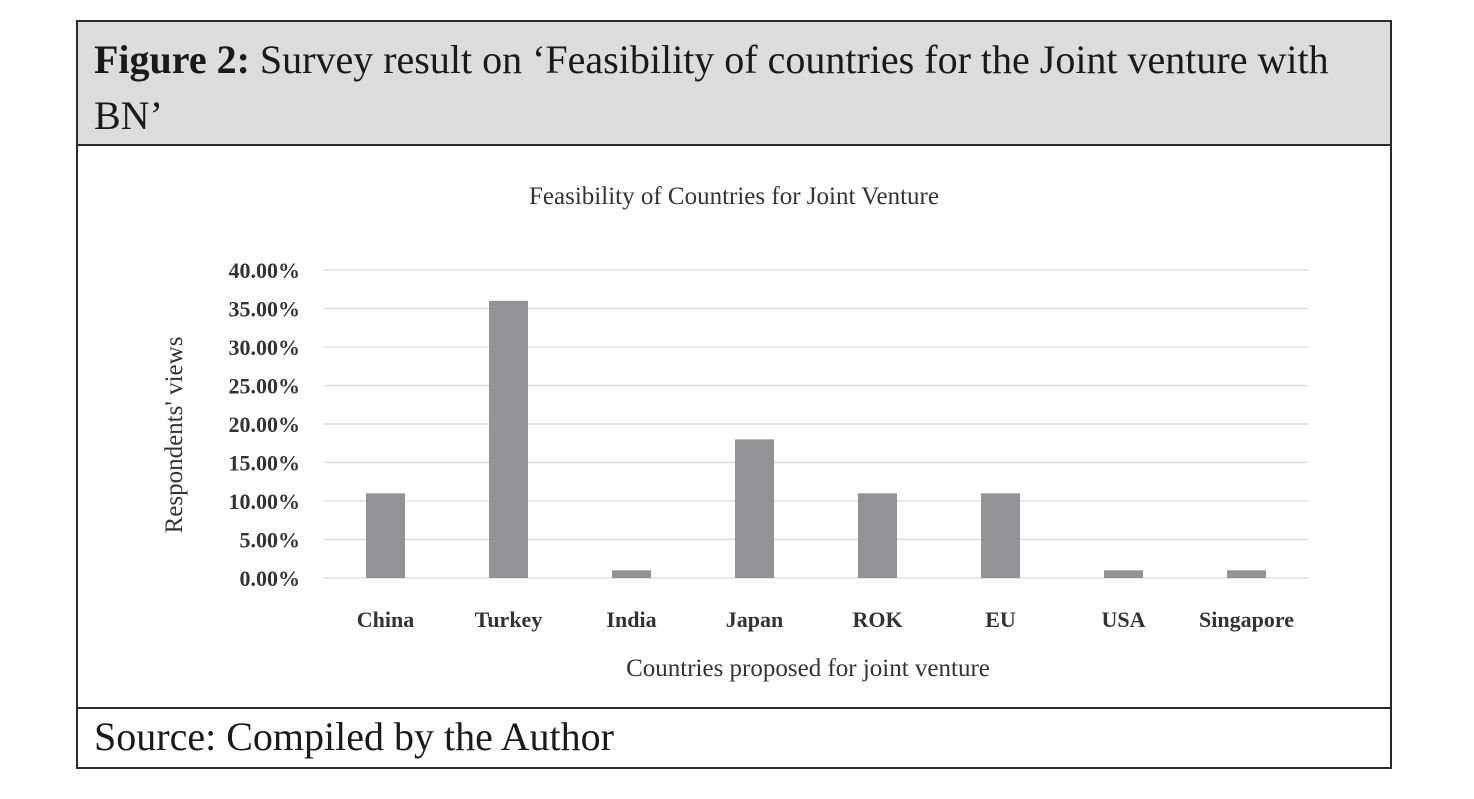 This screenshot has height=799, width=1474. What do you see at coordinates (270, 578) in the screenshot?
I see `y-tick-label: 0.00%` at bounding box center [270, 578].